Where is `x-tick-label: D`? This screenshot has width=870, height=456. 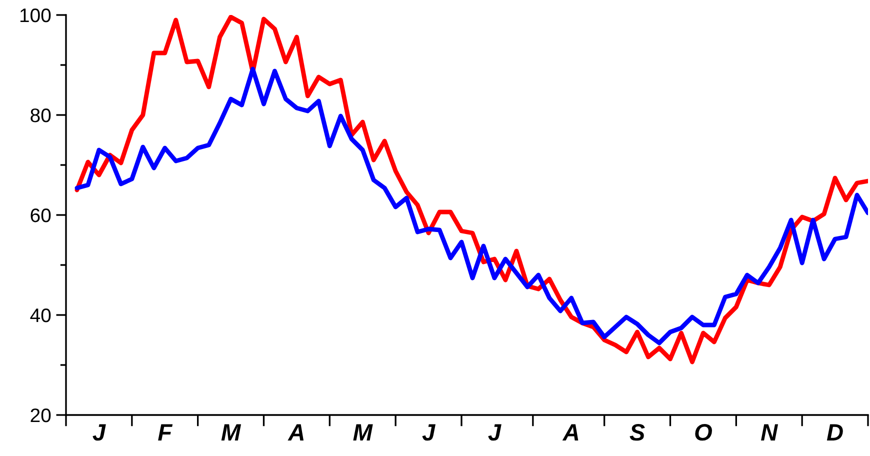
x-tick-label: D is located at coordinates (834, 432).